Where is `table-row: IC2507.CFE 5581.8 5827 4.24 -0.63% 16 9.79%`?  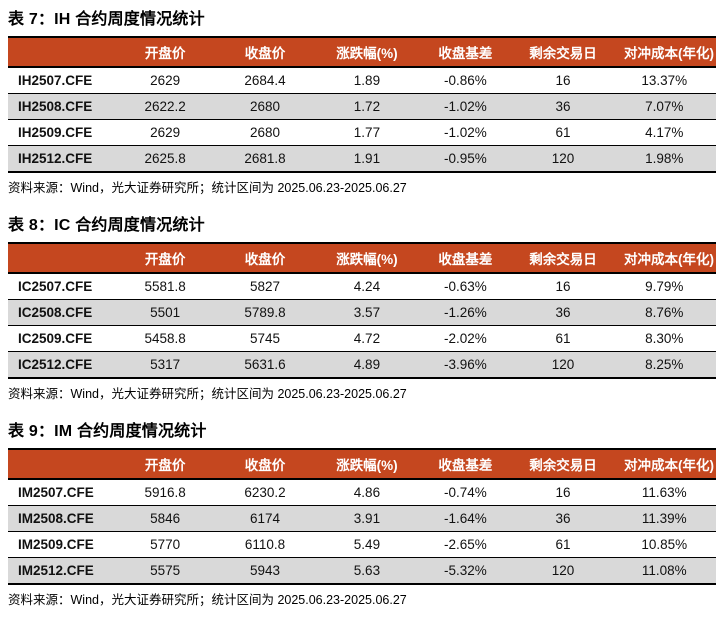 table-row: IC2507.CFE 5581.8 5827 4.24 -0.63% 16 9.79% is located at coordinates (362, 286).